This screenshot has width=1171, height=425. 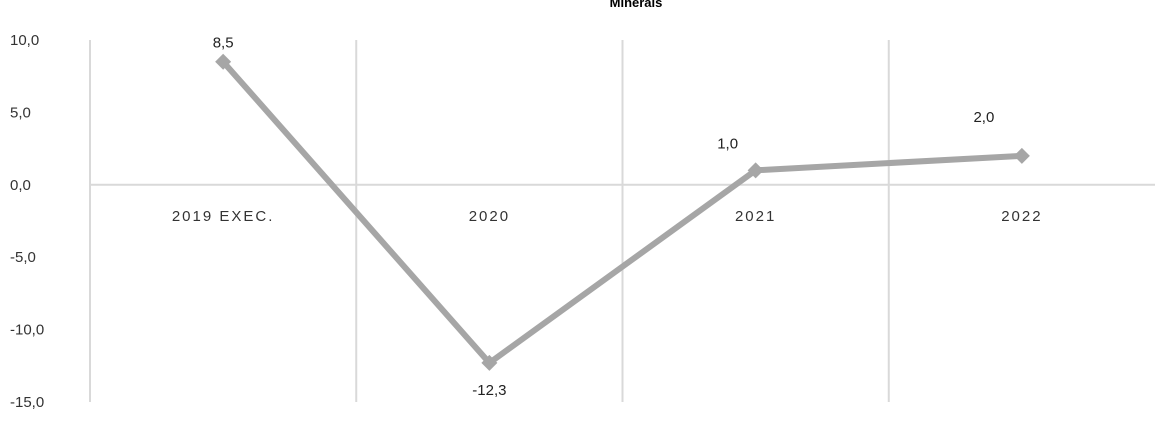 I want to click on data-label: 1,0, so click(x=727, y=143).